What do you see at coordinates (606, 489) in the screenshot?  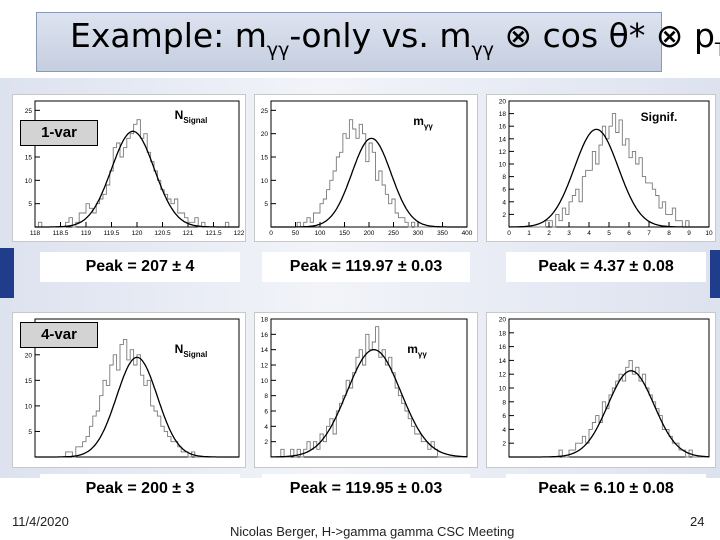 I see `peak-label-6: Peak = 6.10 ± 0.08` at bounding box center [606, 489].